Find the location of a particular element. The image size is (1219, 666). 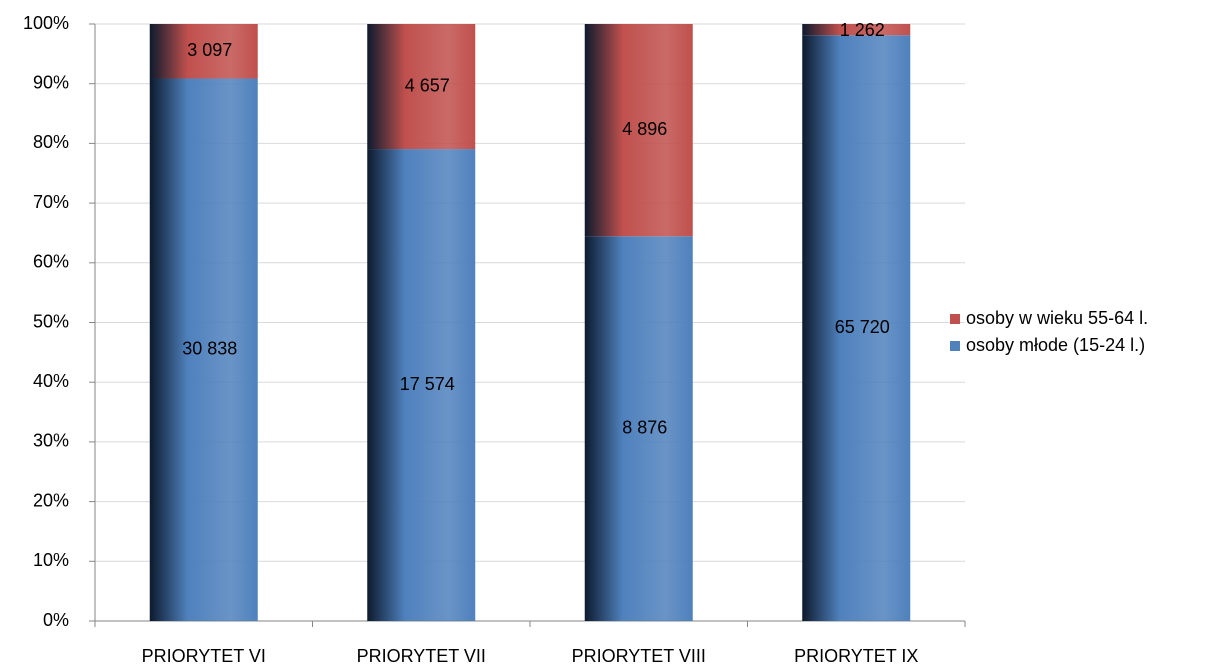

y-tick-label: 90% is located at coordinates (51, 82).